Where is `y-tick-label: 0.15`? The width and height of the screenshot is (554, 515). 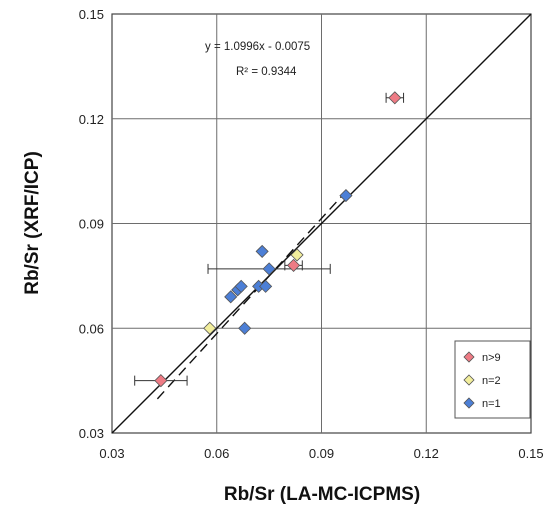 y-tick-label: 0.15 is located at coordinates (91, 14).